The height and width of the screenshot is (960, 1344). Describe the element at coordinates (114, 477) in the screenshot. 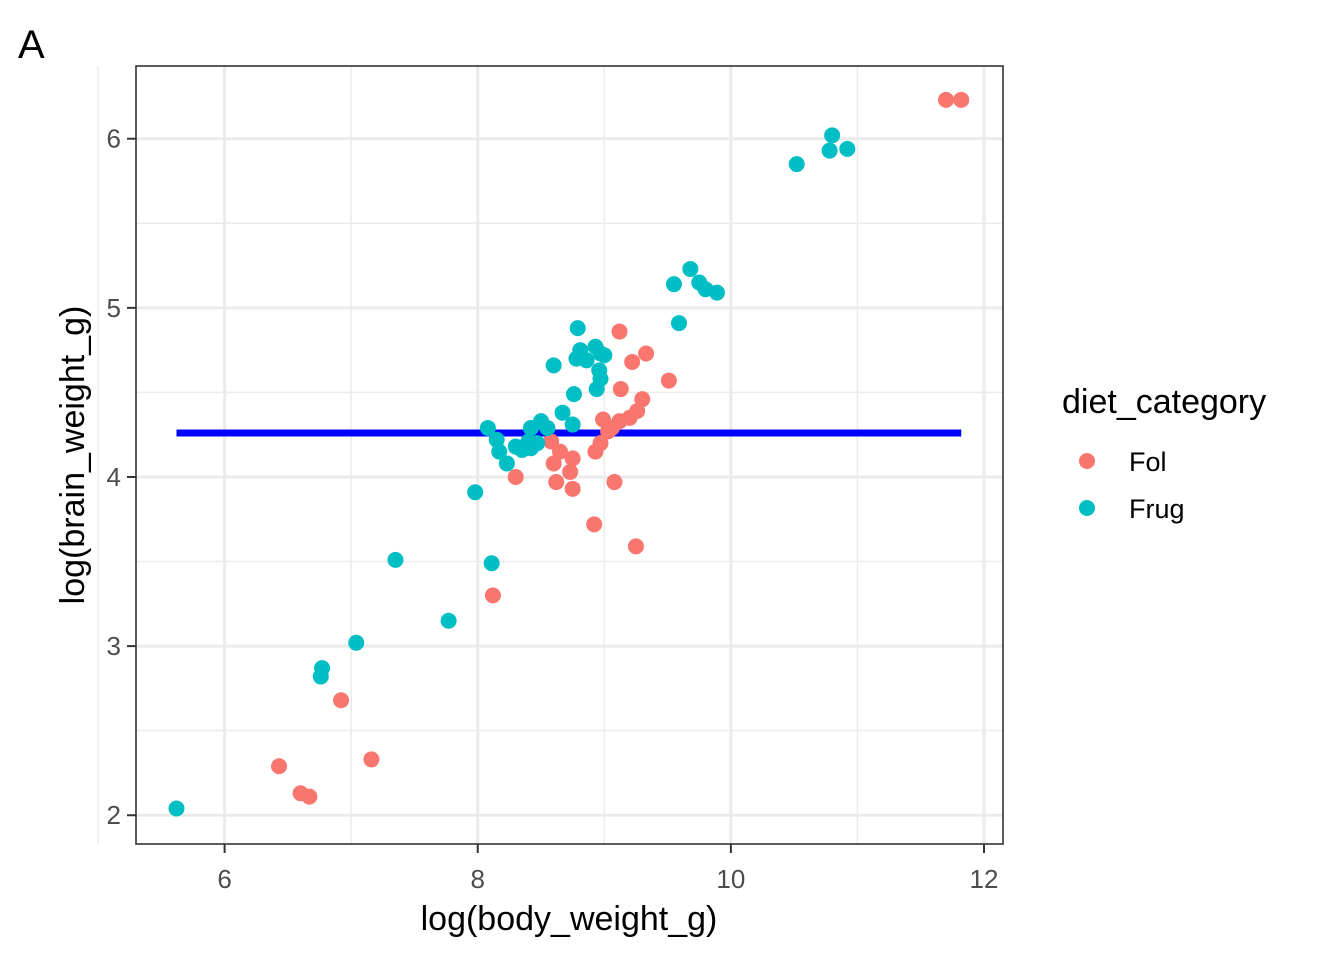

I see `y-tick-label: 4` at that location.